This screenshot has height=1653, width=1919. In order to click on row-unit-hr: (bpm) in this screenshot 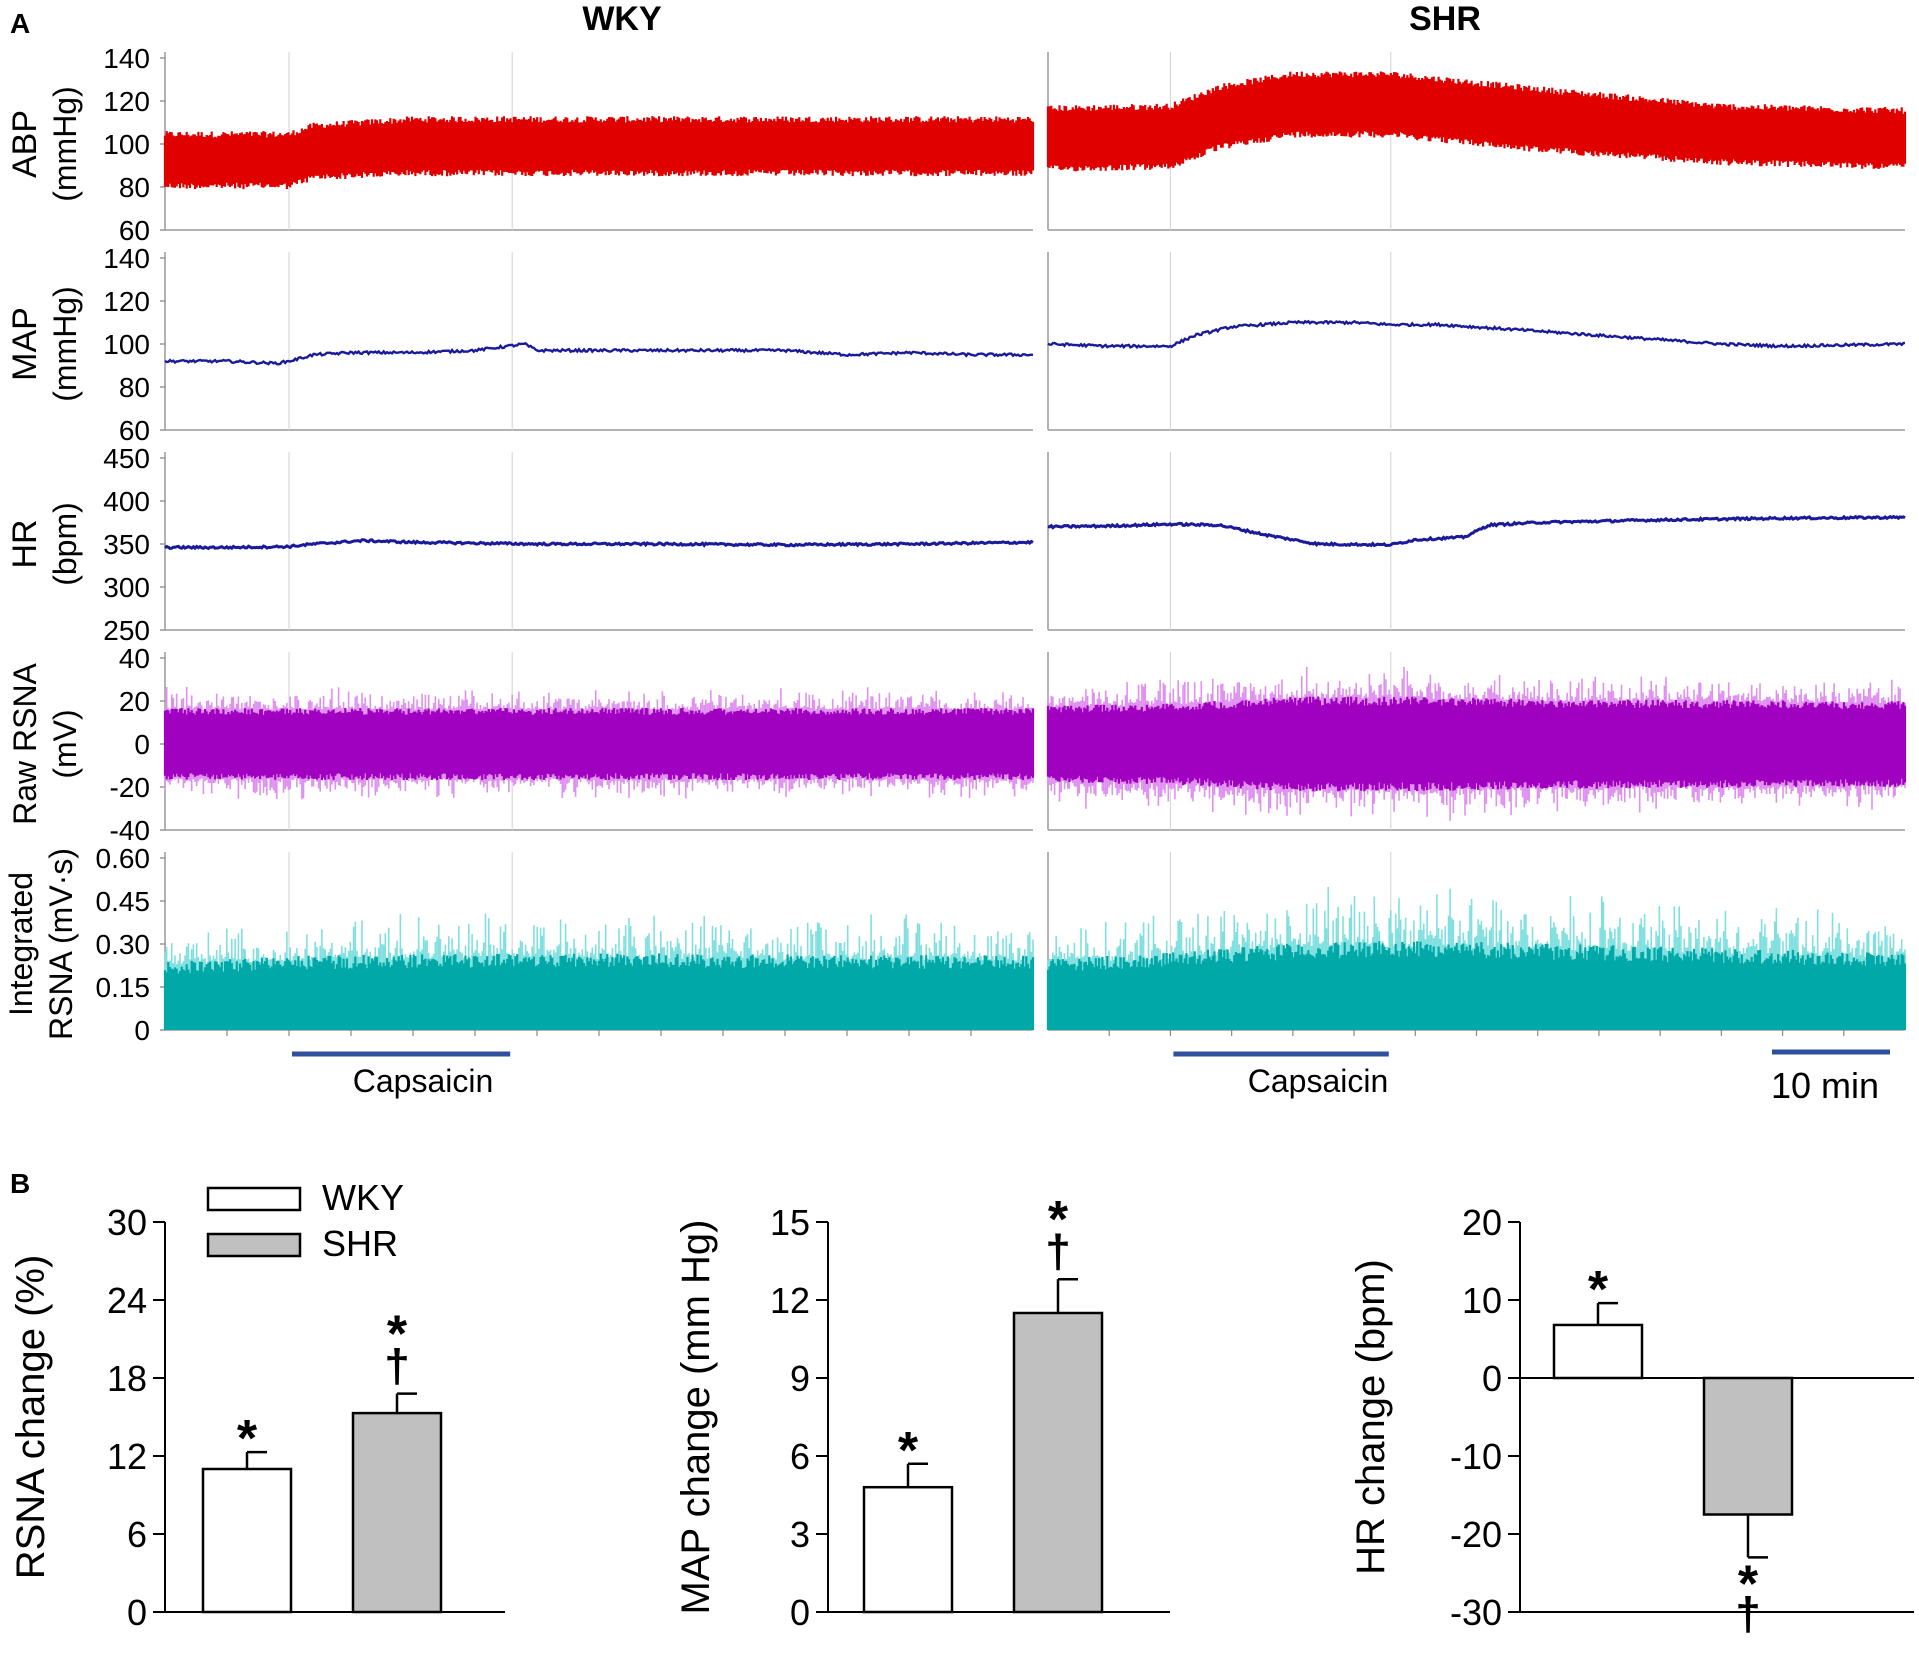, I will do `click(65, 544)`.